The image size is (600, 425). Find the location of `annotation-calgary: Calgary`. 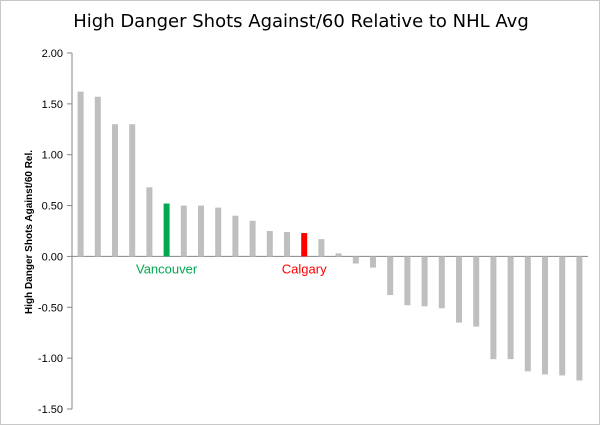

annotation-calgary: Calgary is located at coordinates (304, 268).